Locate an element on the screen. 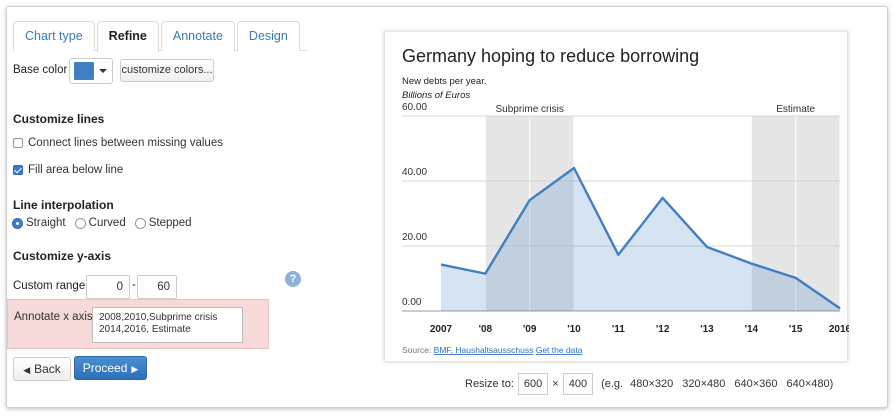 This screenshot has width=894, height=416. annotate-x-axis-label: Annotate x axis: is located at coordinates (55, 317).